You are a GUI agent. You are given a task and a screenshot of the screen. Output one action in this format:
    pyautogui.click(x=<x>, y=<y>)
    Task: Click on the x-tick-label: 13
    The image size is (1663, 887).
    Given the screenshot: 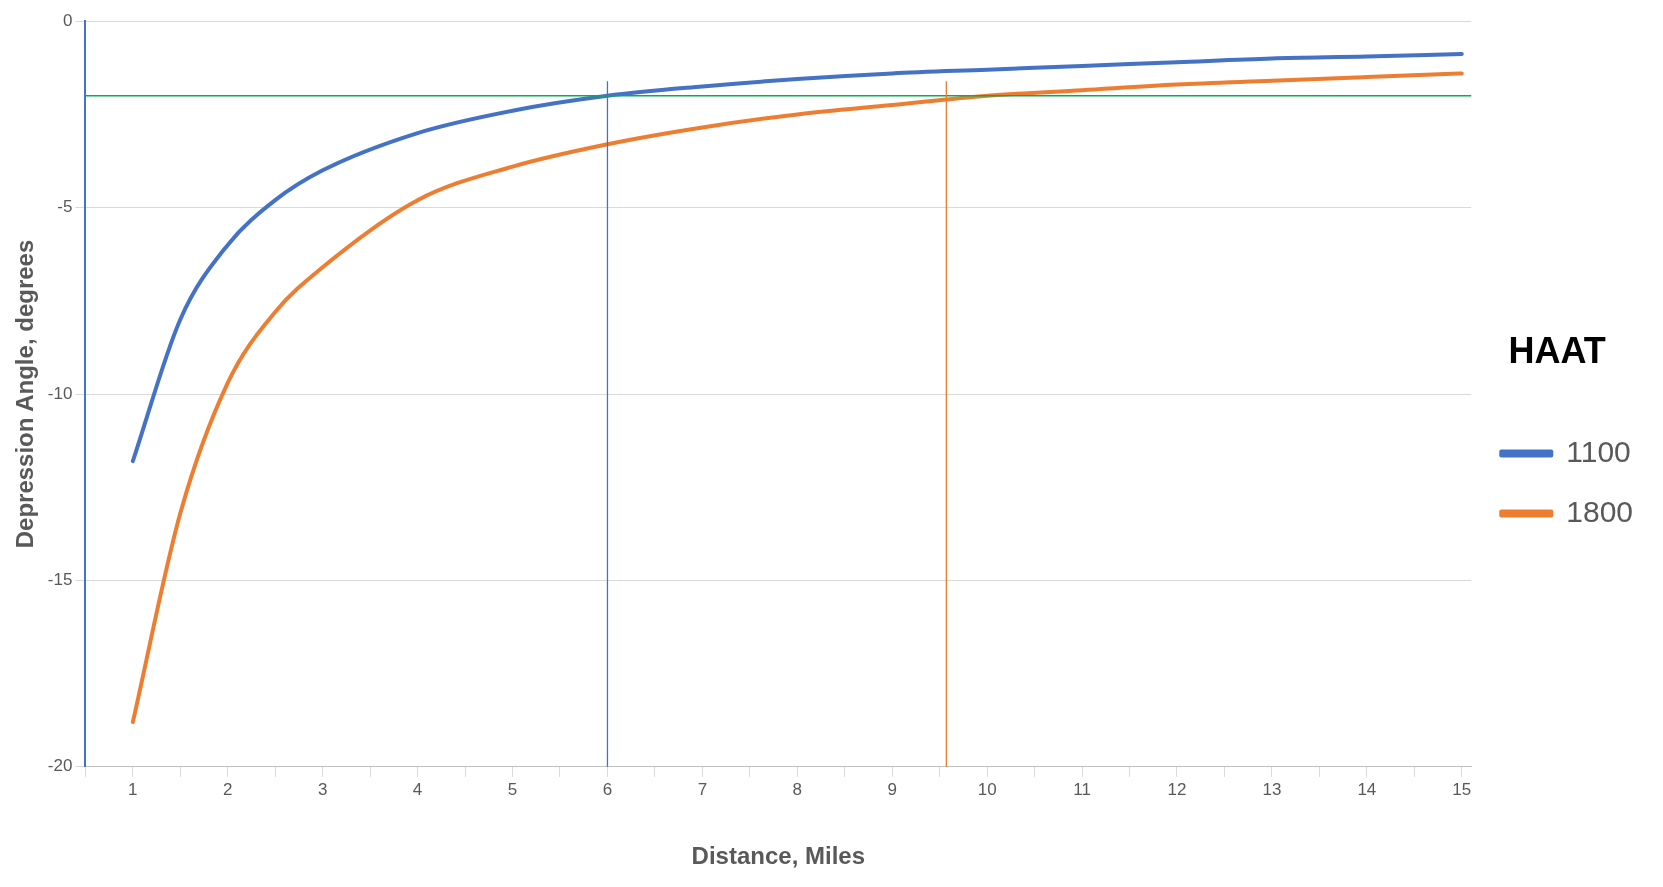 What is the action you would take?
    pyautogui.click(x=1272, y=789)
    